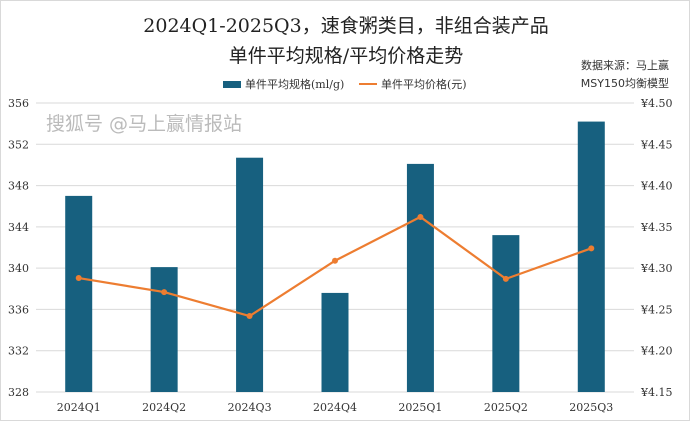 The width and height of the screenshot is (690, 421). I want to click on source-label: 数据来源：马上赢, so click(625, 65).